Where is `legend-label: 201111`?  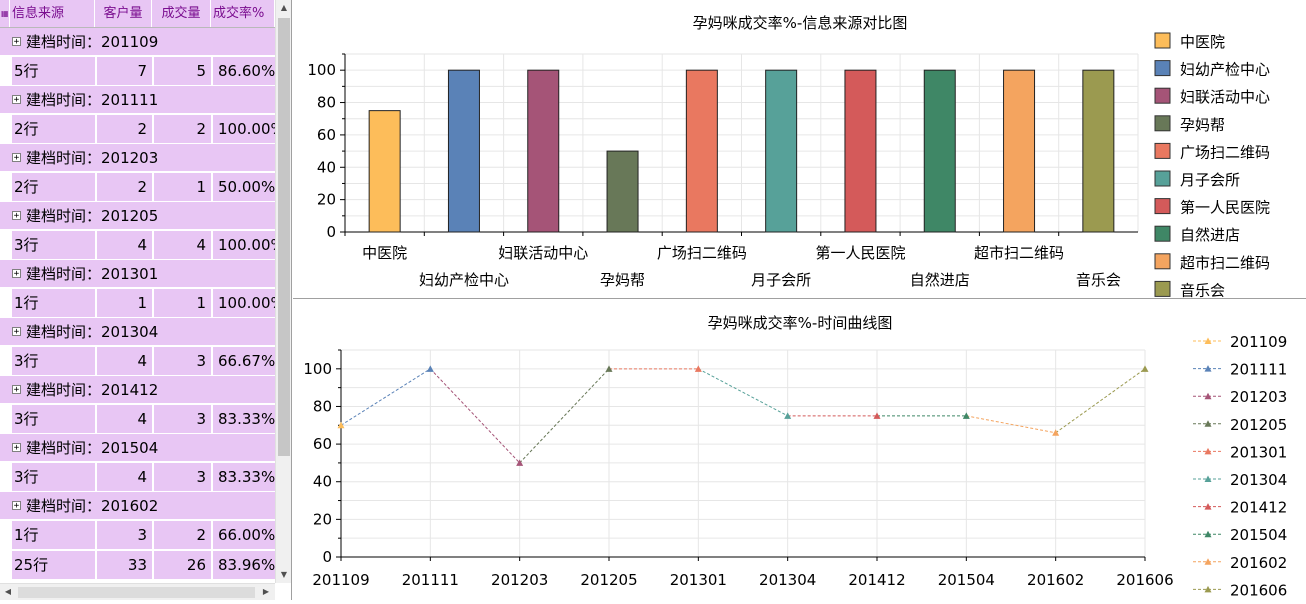
legend-label: 201111 is located at coordinates (1258, 370).